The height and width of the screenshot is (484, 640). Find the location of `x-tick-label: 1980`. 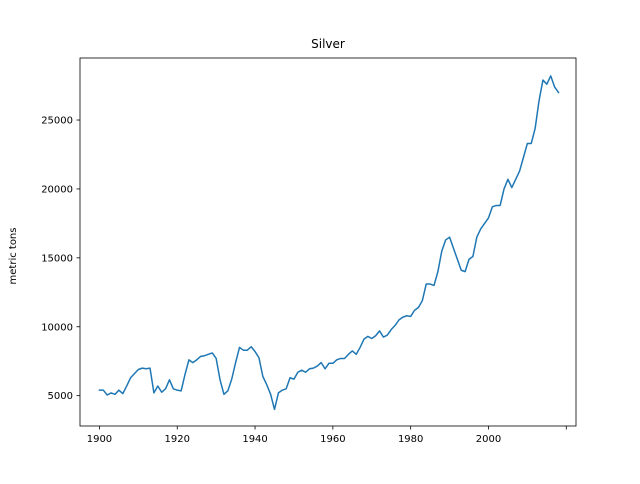

x-tick-label: 1980 is located at coordinates (410, 439).